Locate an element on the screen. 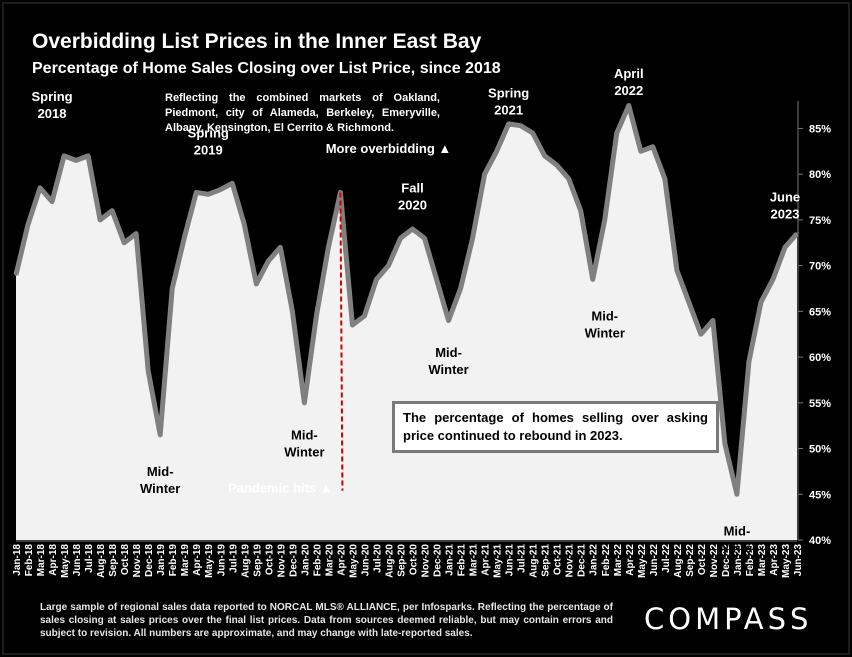 The image size is (852, 657). x-tick-label: Dec-20 is located at coordinates (438, 560).